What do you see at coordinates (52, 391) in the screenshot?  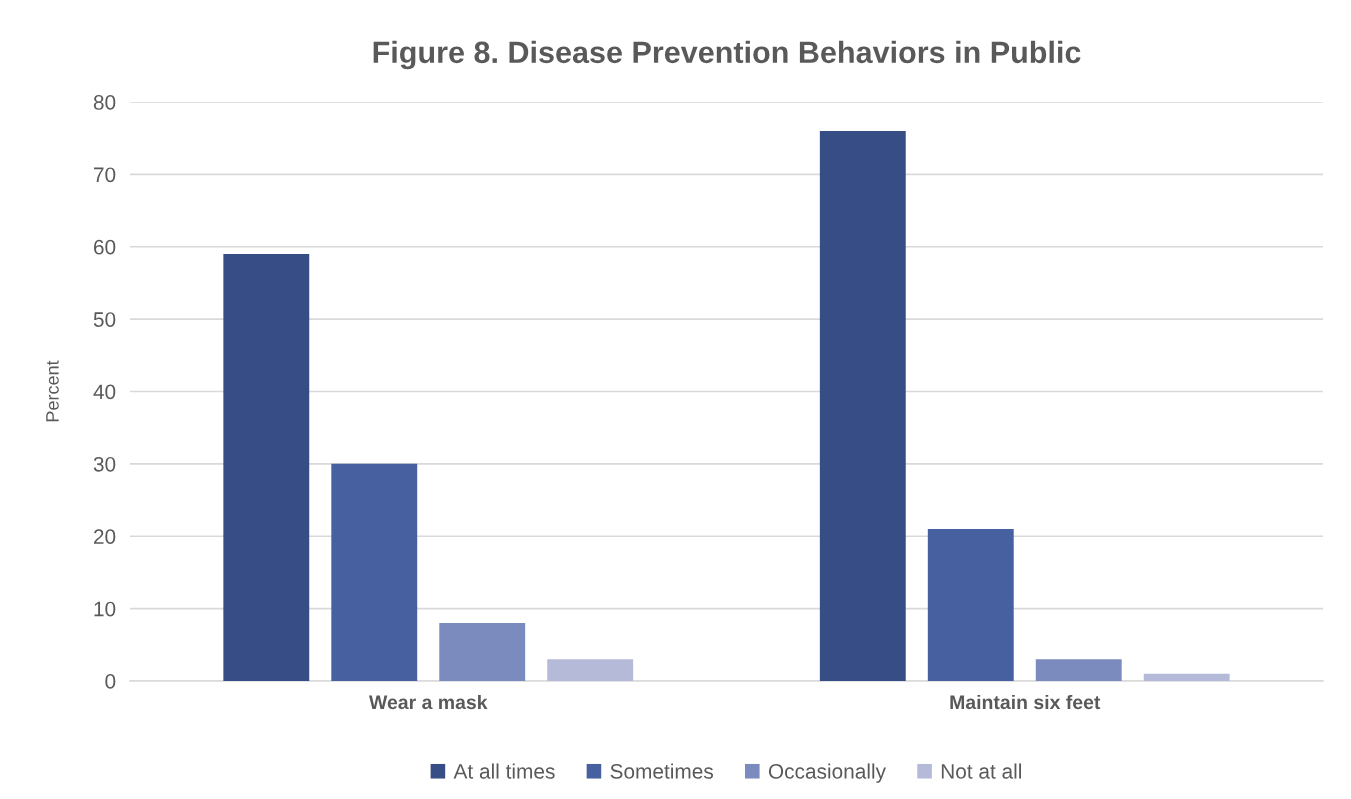 I see `y-axis-title: Percent` at bounding box center [52, 391].